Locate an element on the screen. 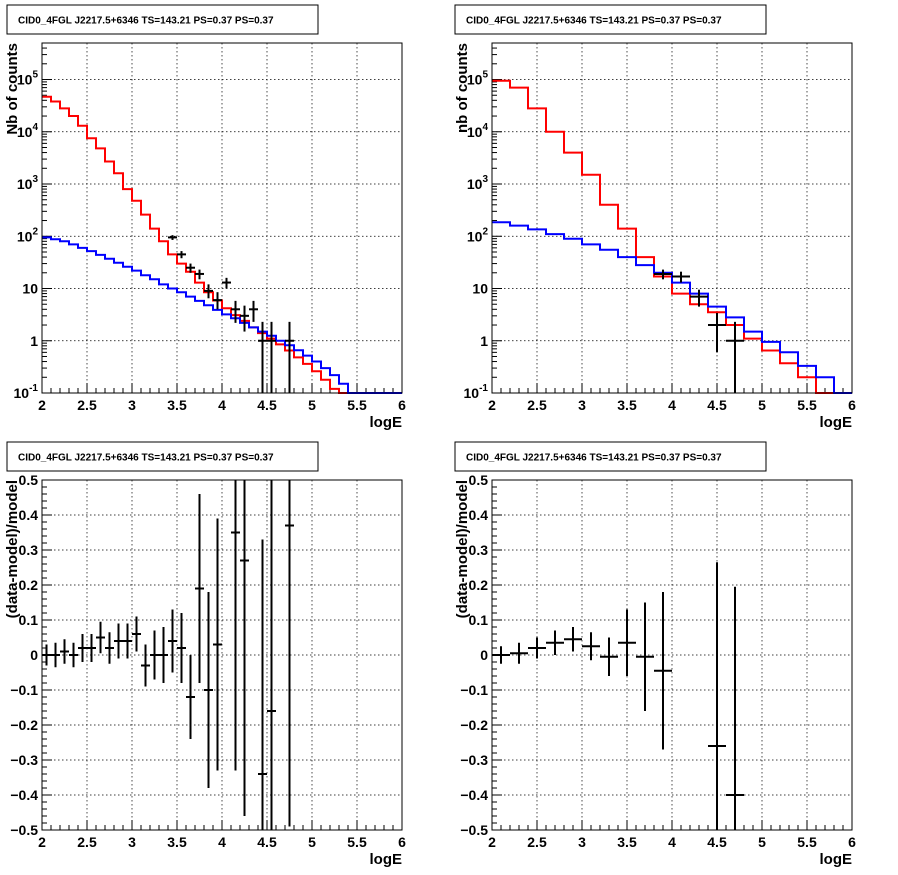  y-tick-label: 0.3 is located at coordinates (479, 550).